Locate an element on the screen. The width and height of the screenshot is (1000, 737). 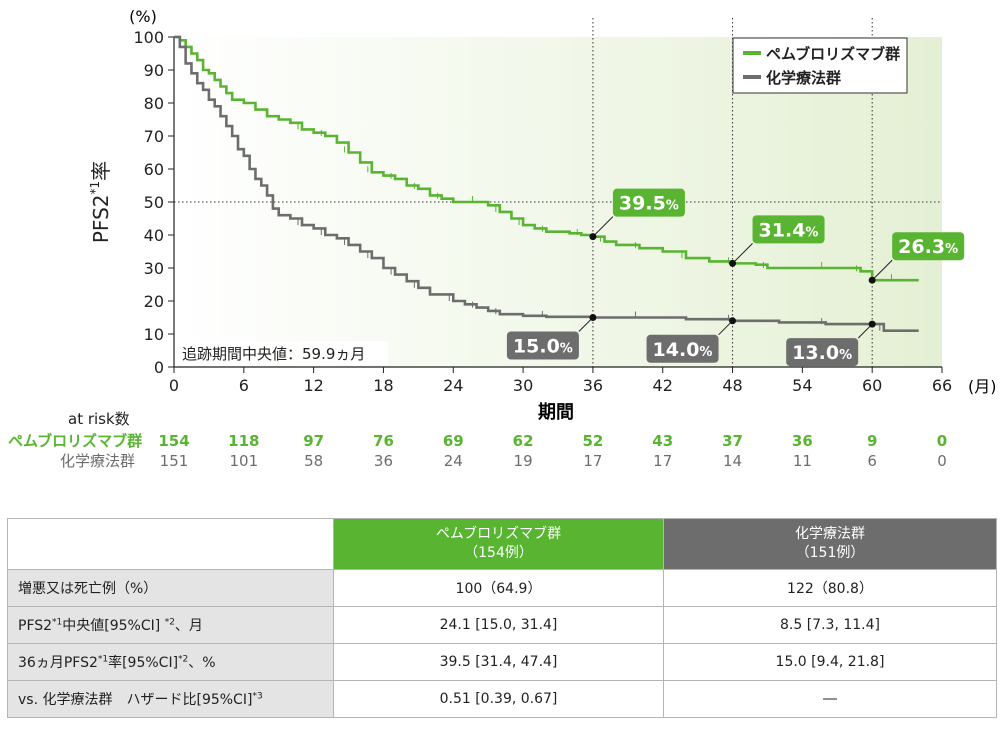
cell-median-pem: 24.1 [15.0, 31.4] is located at coordinates (498, 625).